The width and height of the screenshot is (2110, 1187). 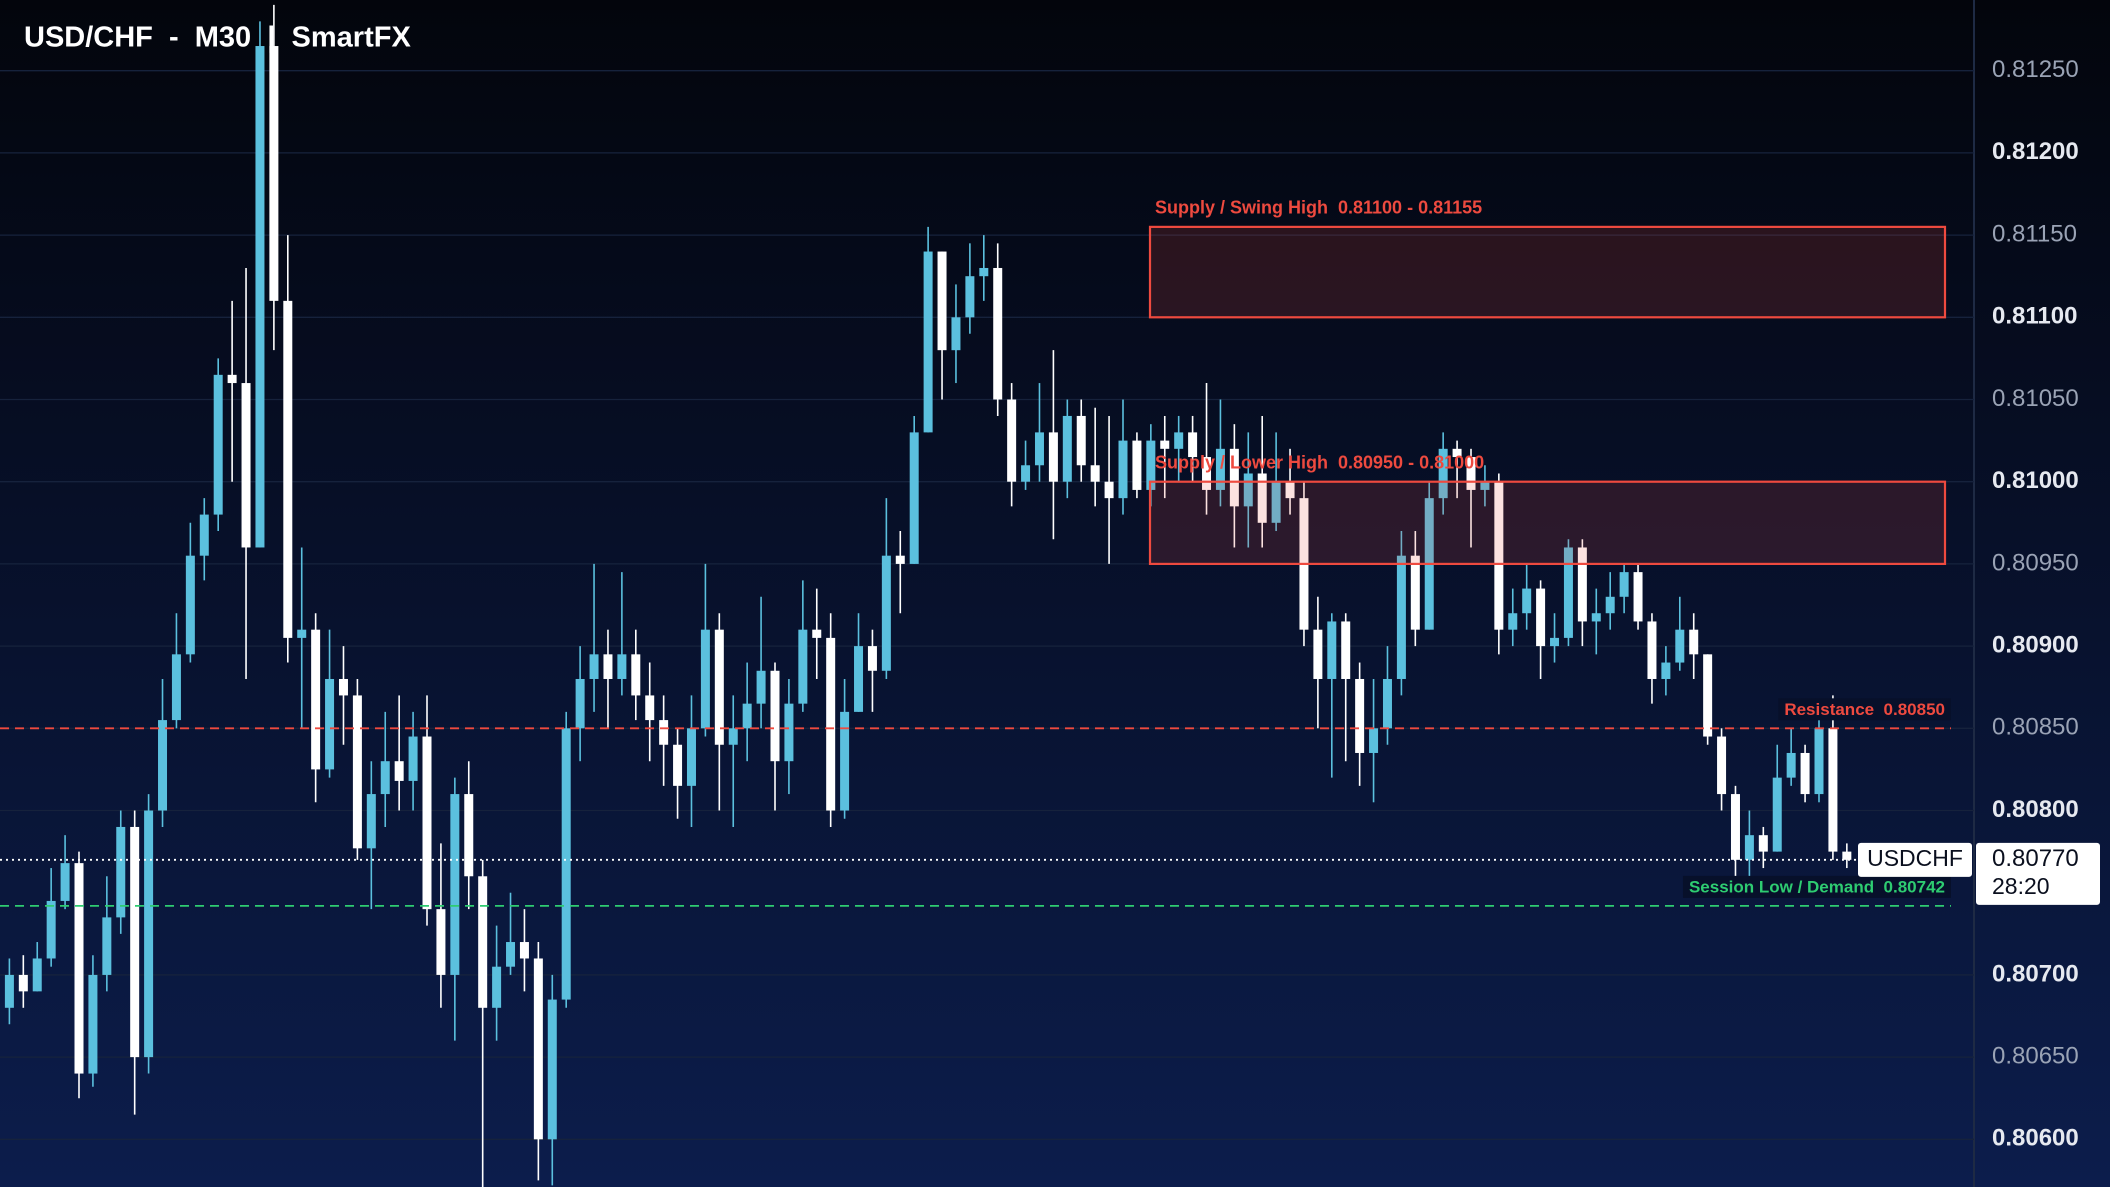 I want to click on y-tick-label: 0.80950, so click(x=2035, y=562).